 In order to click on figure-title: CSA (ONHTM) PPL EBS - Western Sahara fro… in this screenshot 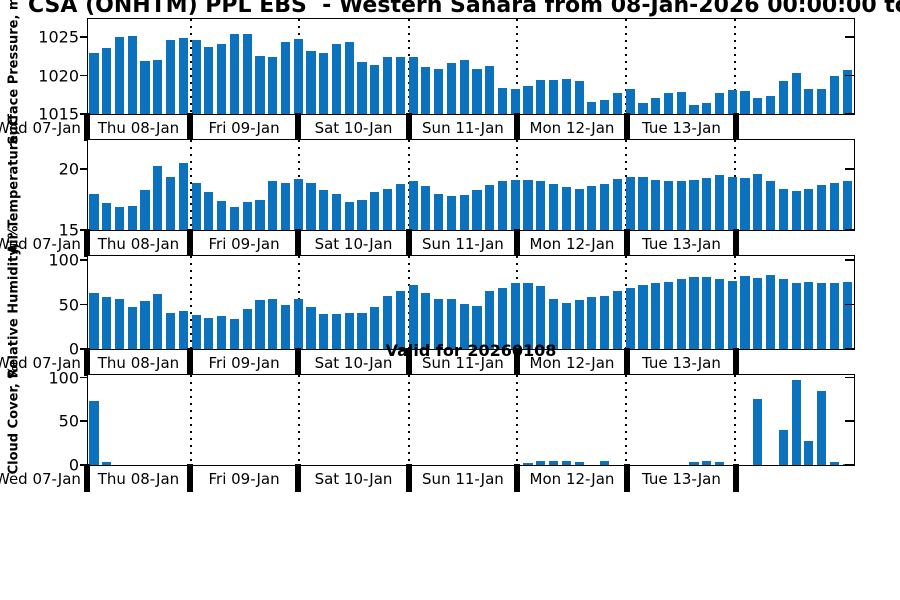, I will do `click(464, 9)`.